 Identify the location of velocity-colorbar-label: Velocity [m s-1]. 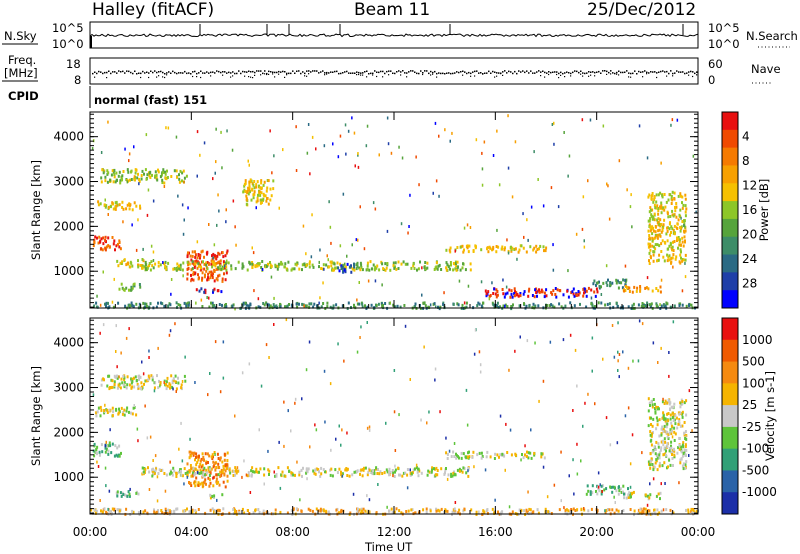
(770, 416).